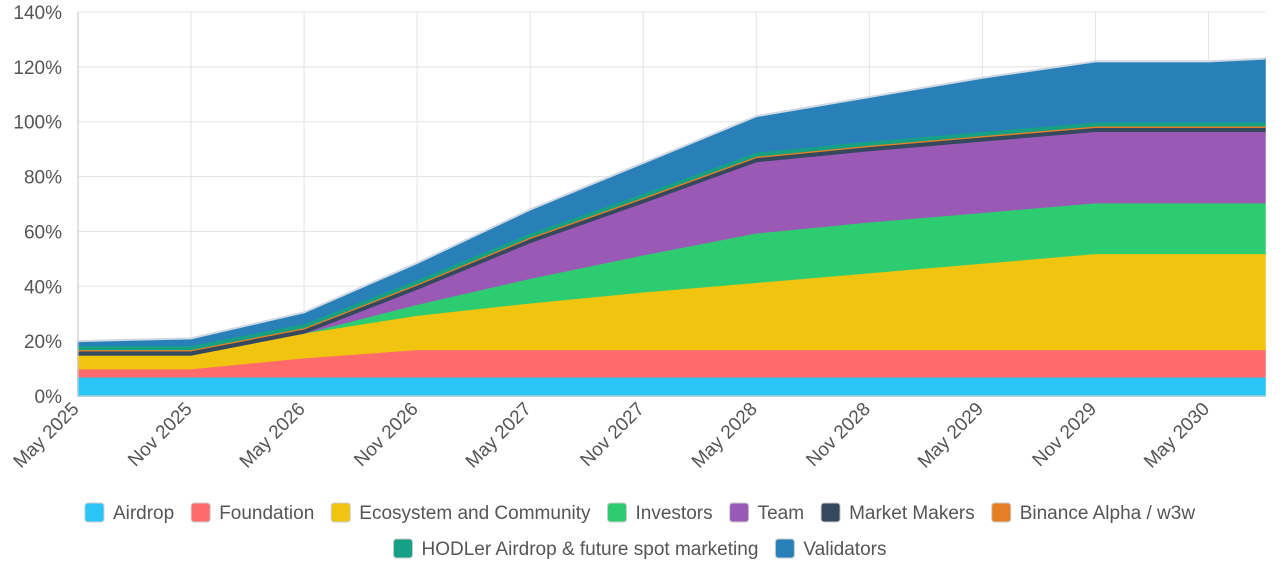 This screenshot has height=575, width=1280. What do you see at coordinates (1065, 435) in the screenshot?
I see `x-tick-label: Nov 2029` at bounding box center [1065, 435].